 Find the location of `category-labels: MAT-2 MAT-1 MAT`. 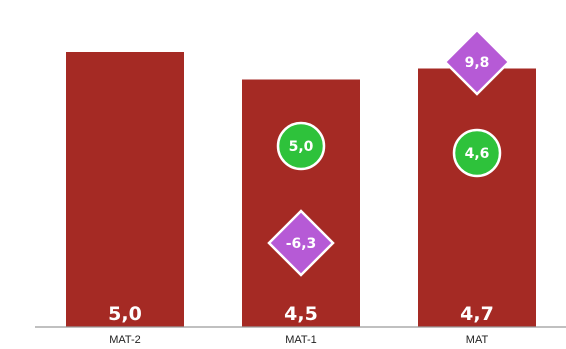

category-labels: MAT-2 MAT-1 MAT is located at coordinates (298, 340).